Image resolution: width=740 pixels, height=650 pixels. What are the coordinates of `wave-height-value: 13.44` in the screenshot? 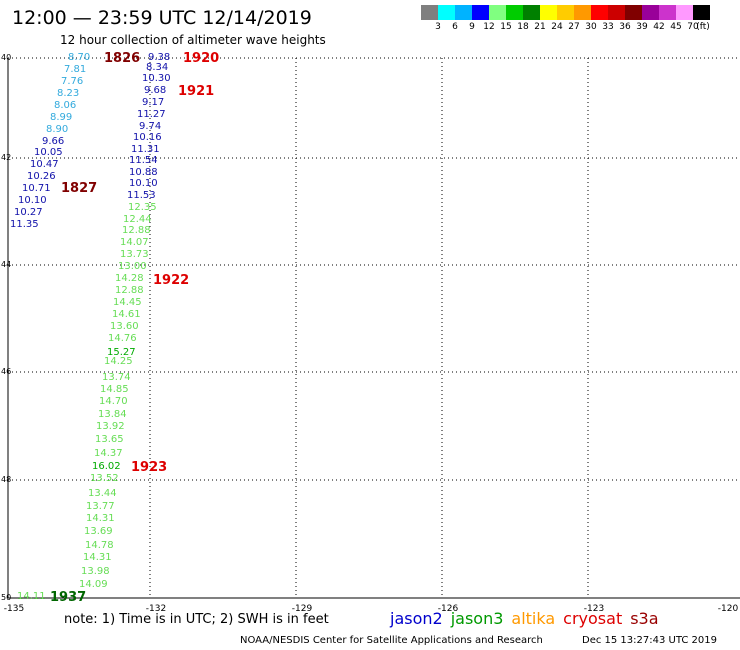 It's located at (102, 493).